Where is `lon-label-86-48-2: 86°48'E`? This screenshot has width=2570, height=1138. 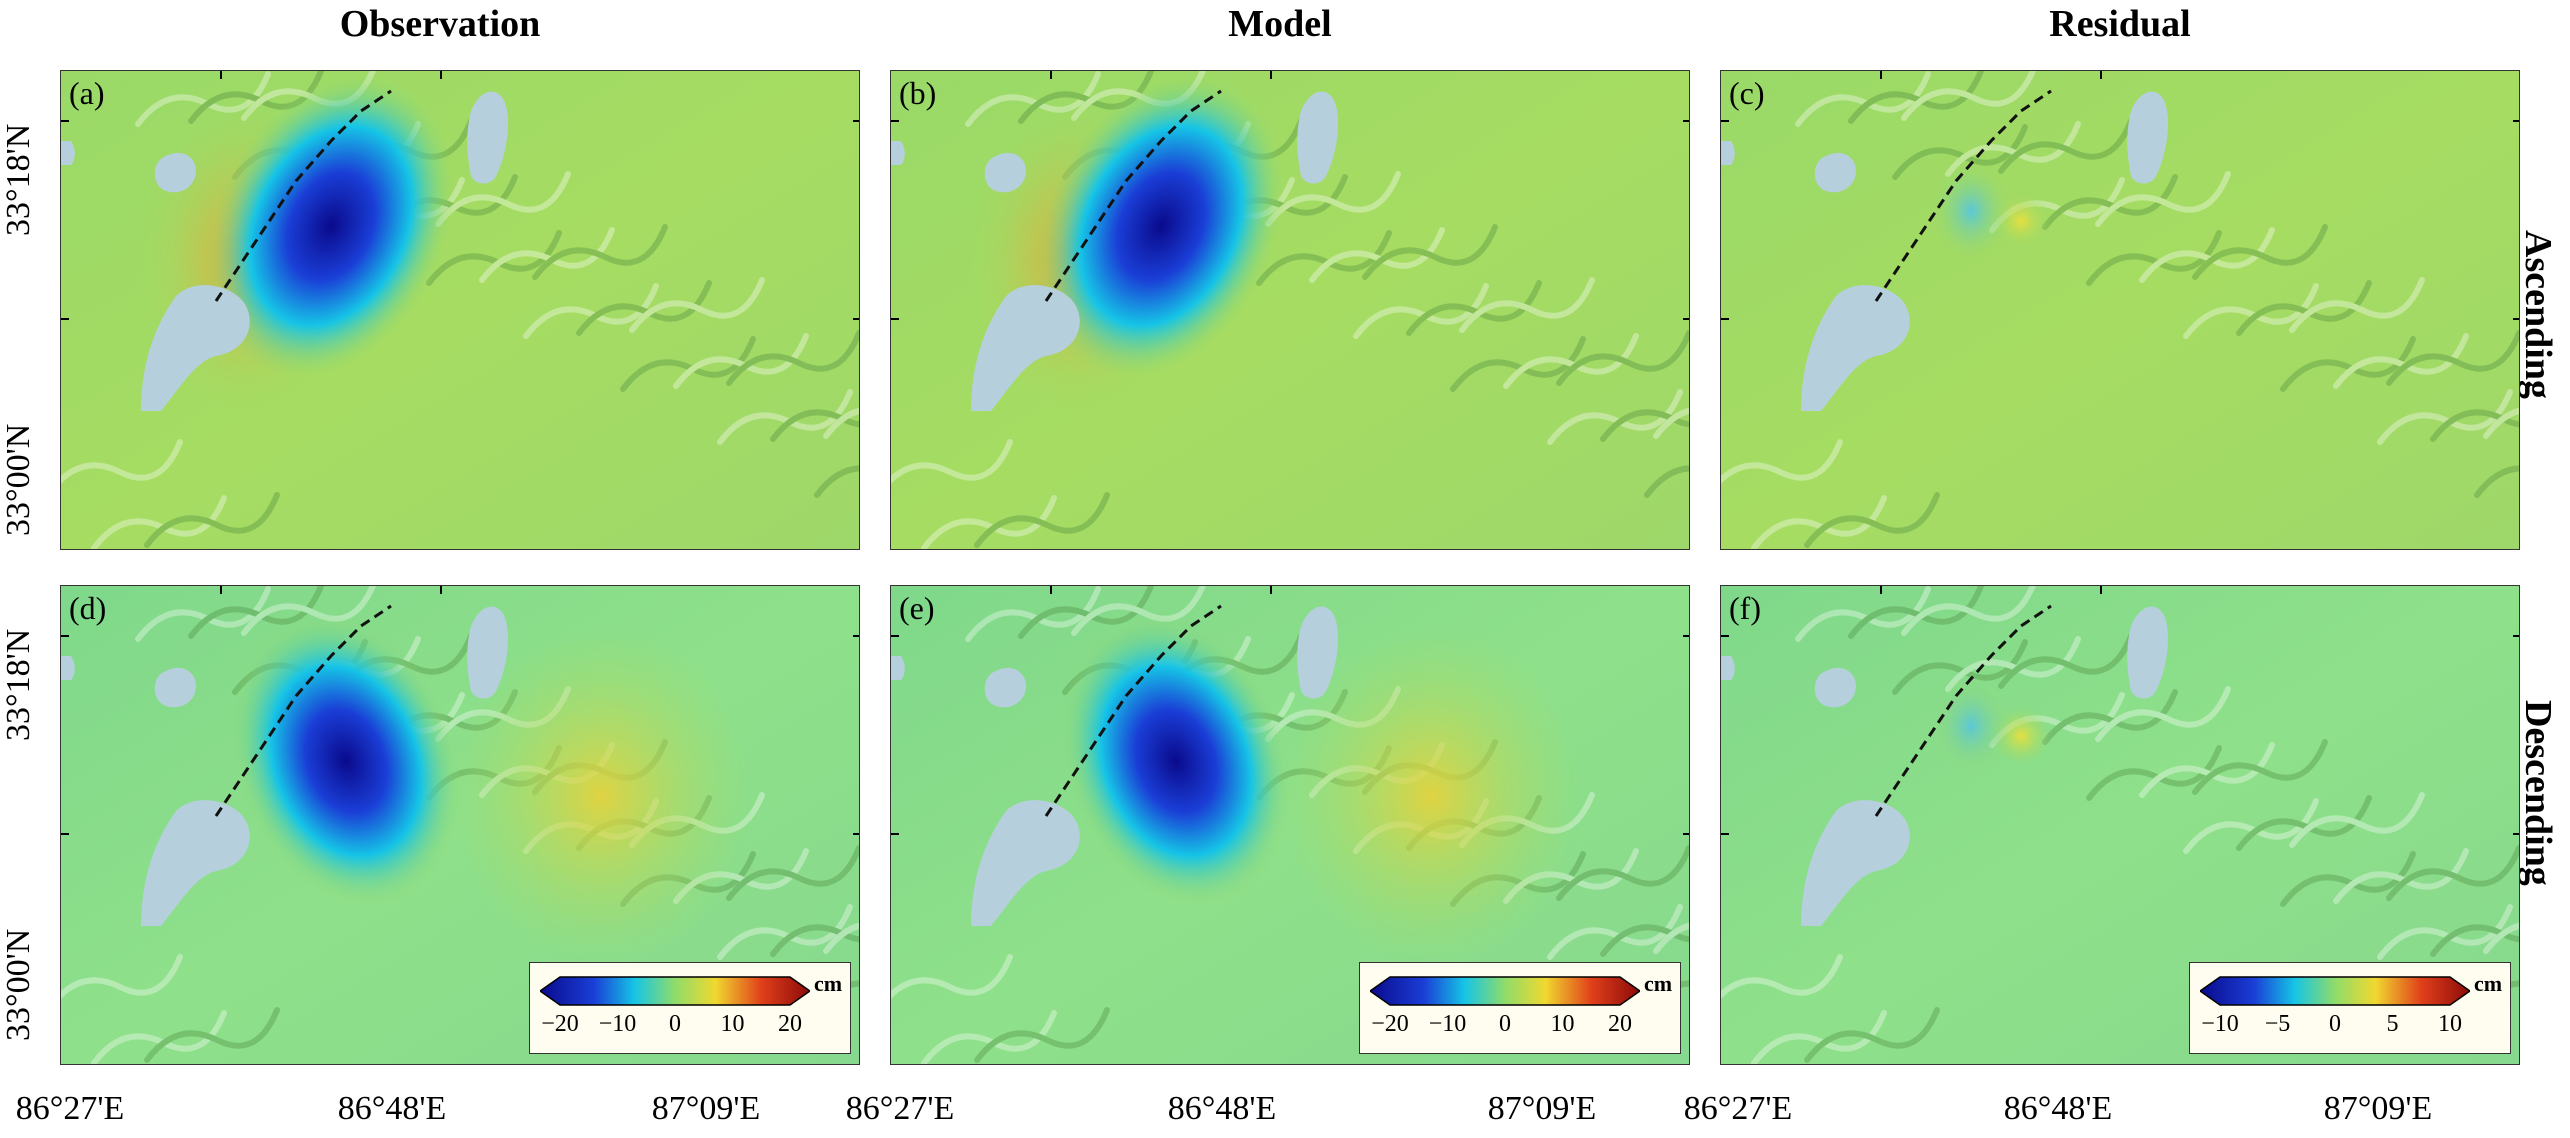
lon-label-86-48-2: 86°48'E is located at coordinates (1222, 1108).